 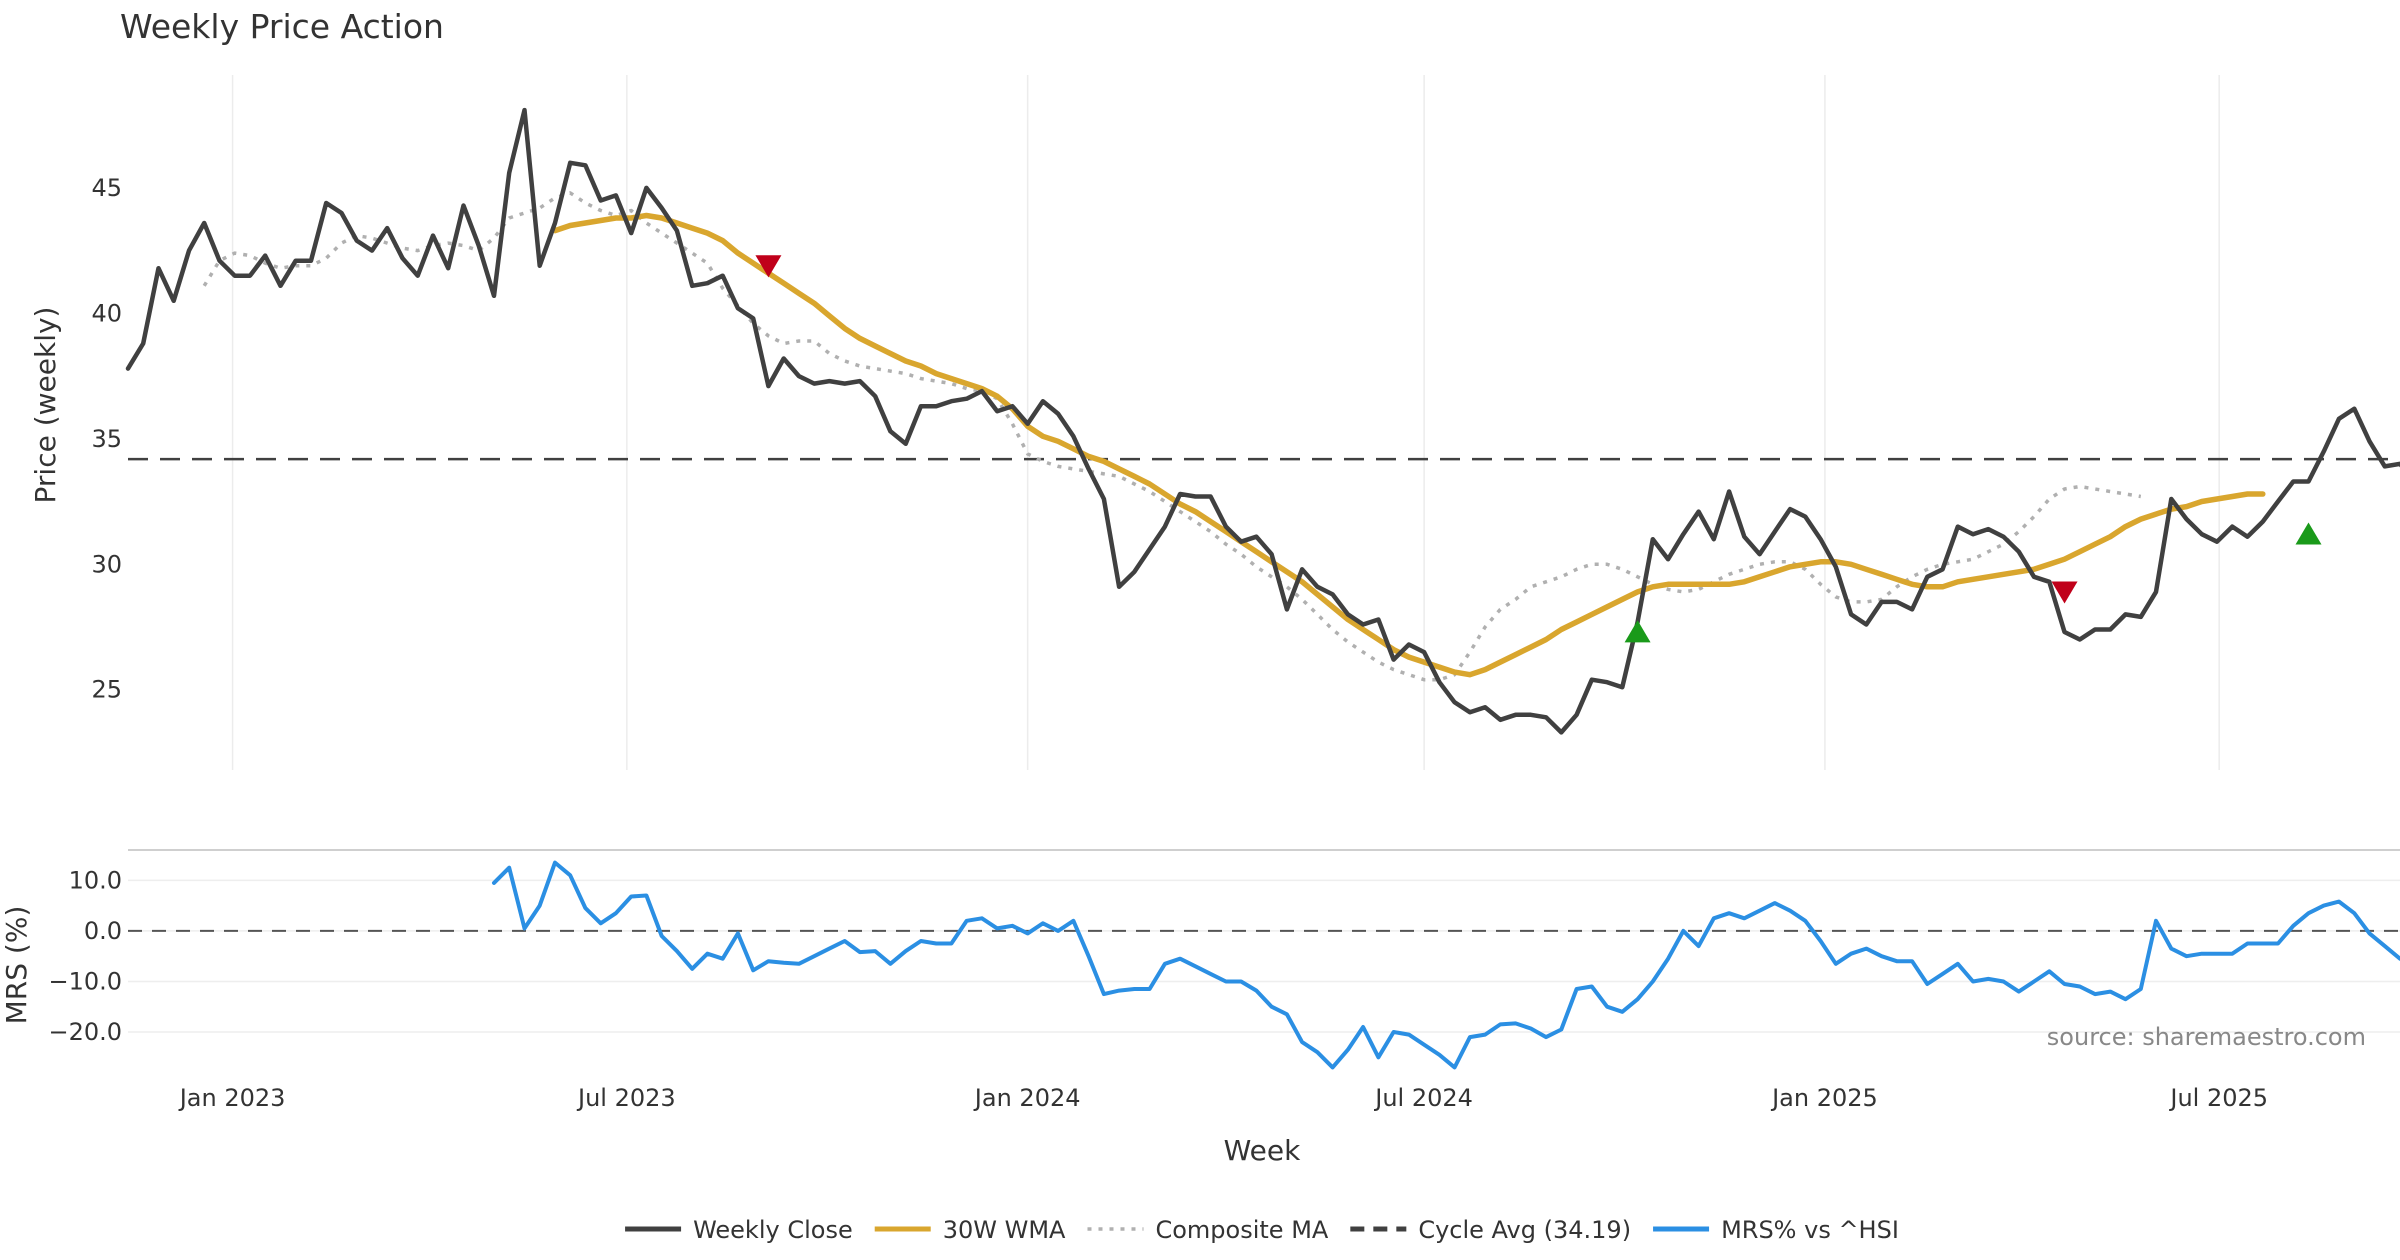 What do you see at coordinates (85, 981) in the screenshot?
I see `mrs-y-tick-label: −10.0` at bounding box center [85, 981].